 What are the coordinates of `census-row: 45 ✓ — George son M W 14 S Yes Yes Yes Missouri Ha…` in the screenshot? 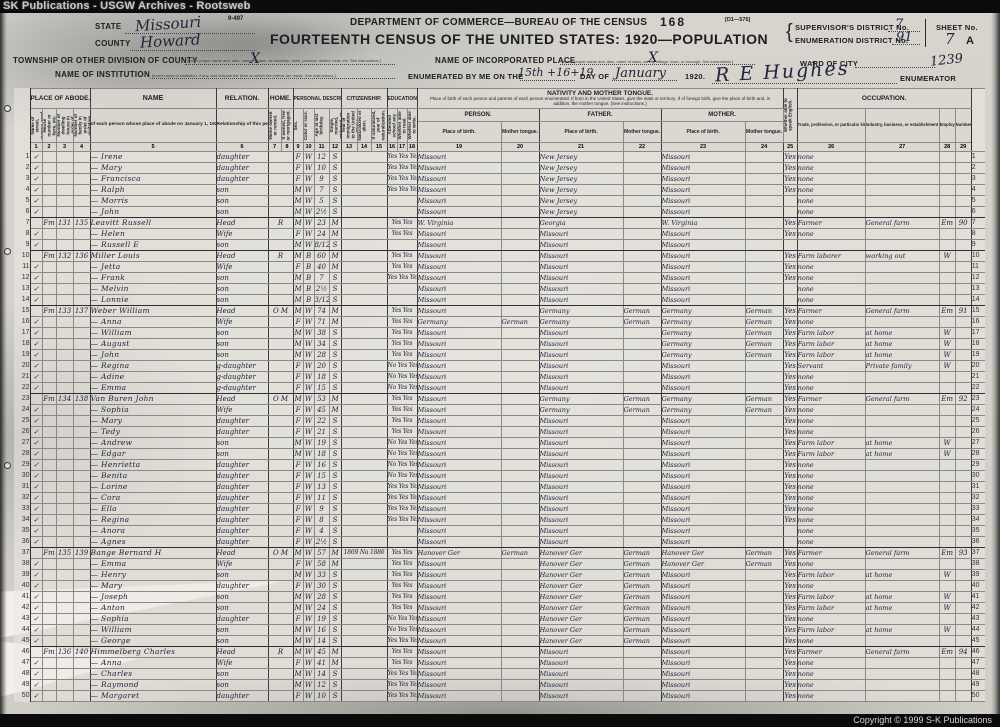 It's located at (500, 640).